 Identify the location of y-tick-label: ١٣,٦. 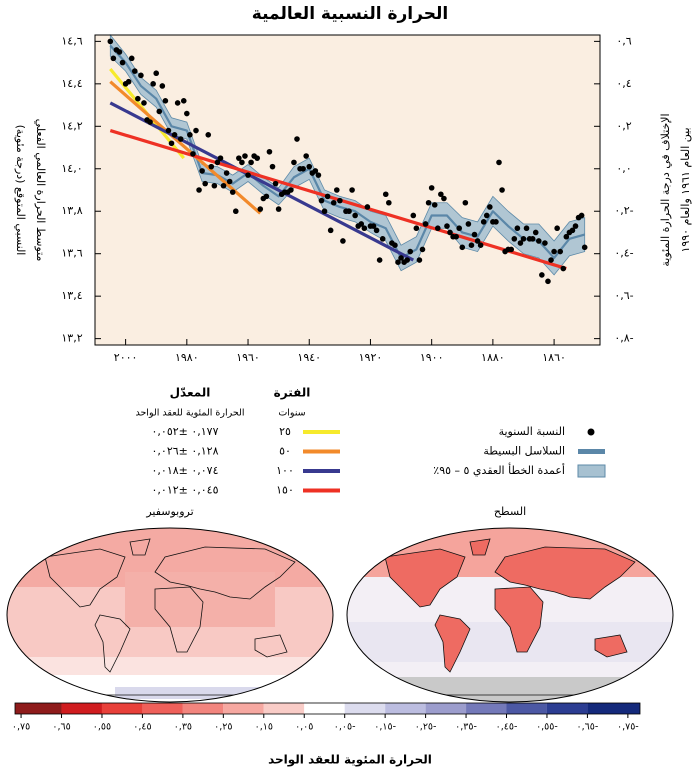
(71, 253).